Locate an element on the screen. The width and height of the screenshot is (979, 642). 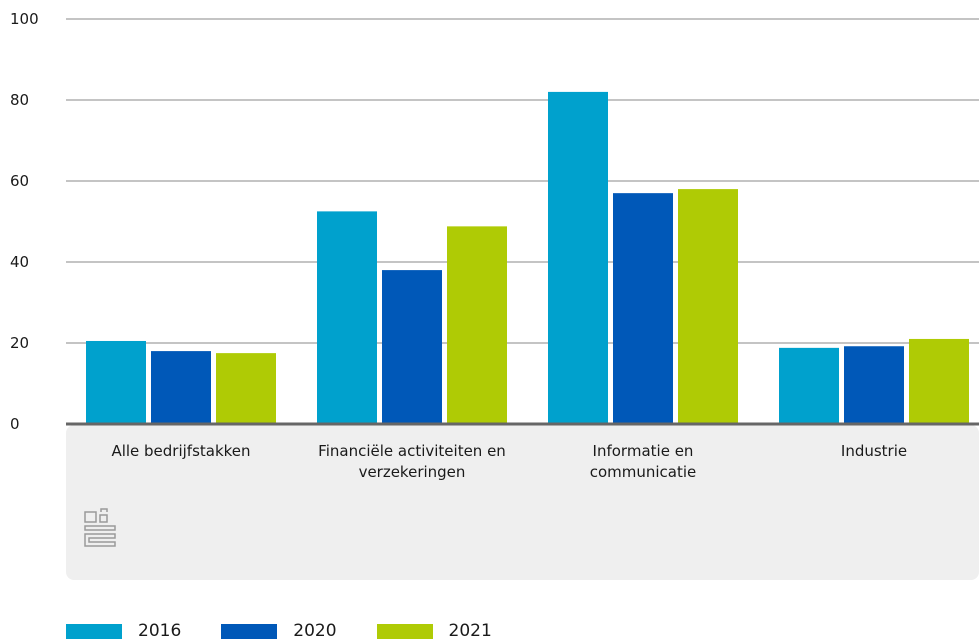
category-label: Alle bedrijfstakken is located at coordinates (180, 451).